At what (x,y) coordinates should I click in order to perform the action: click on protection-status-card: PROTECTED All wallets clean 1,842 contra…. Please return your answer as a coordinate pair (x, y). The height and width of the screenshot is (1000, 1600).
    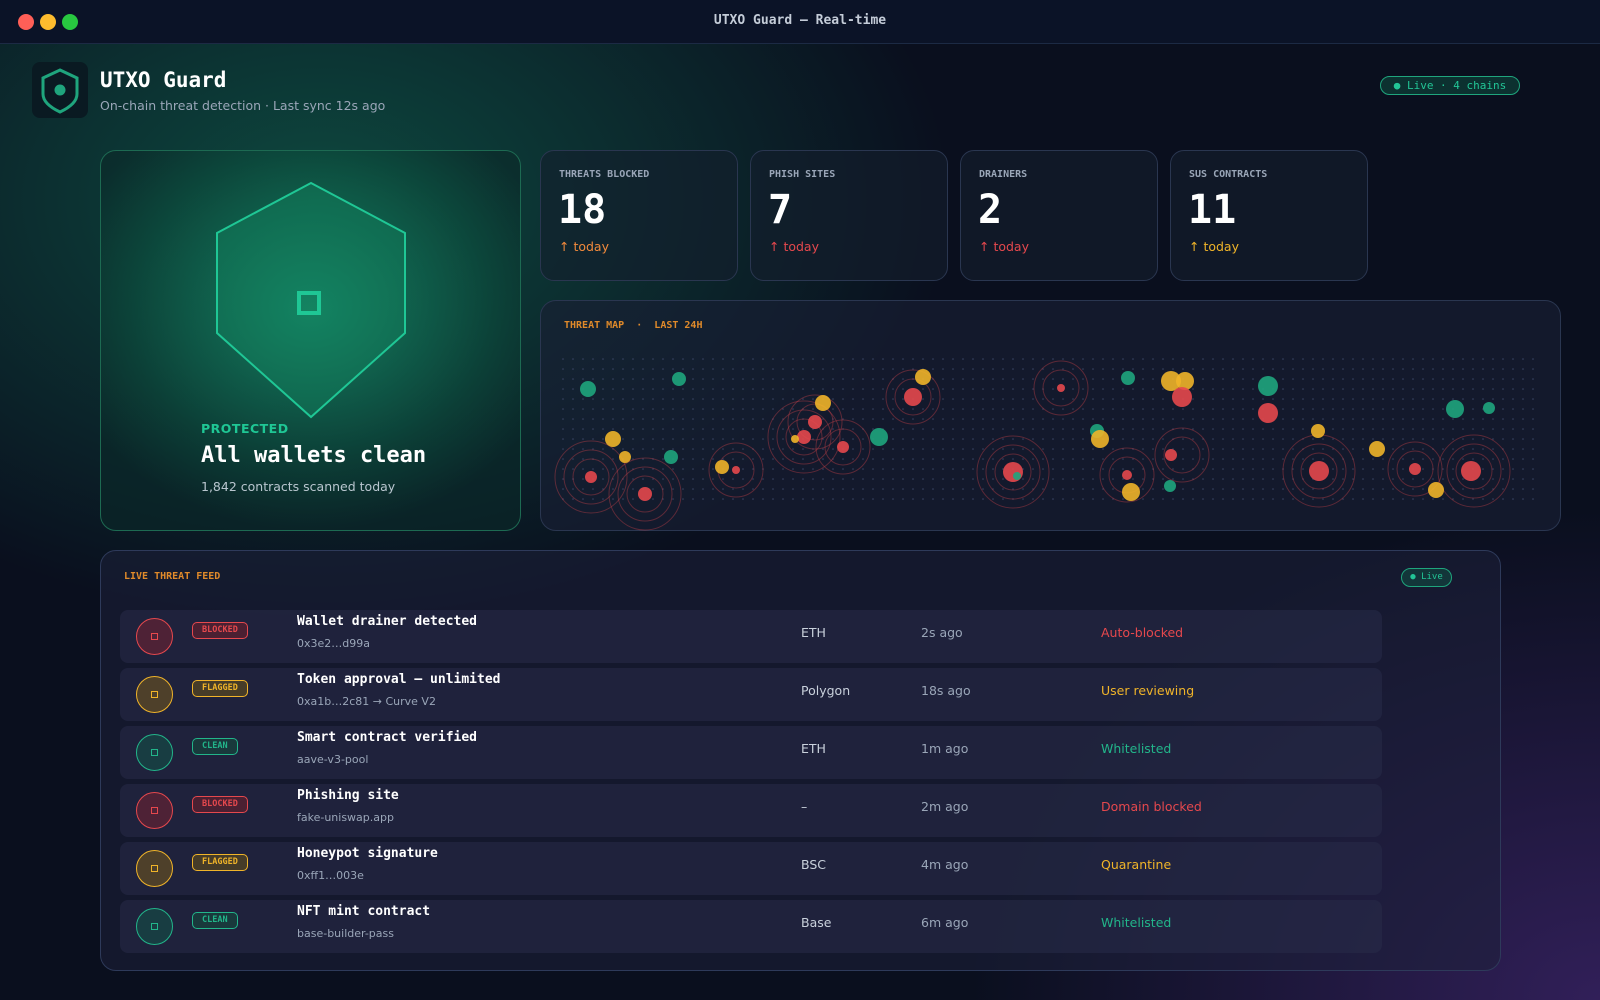
    Looking at the image, I should click on (310, 340).